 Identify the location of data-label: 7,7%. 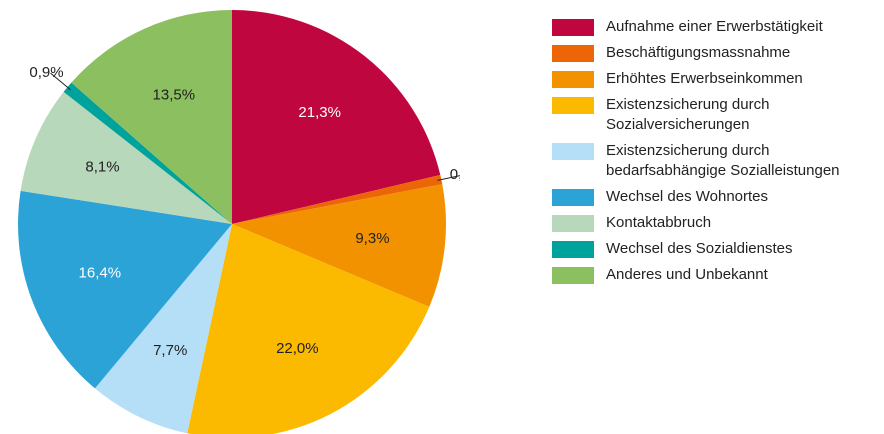
(170, 350).